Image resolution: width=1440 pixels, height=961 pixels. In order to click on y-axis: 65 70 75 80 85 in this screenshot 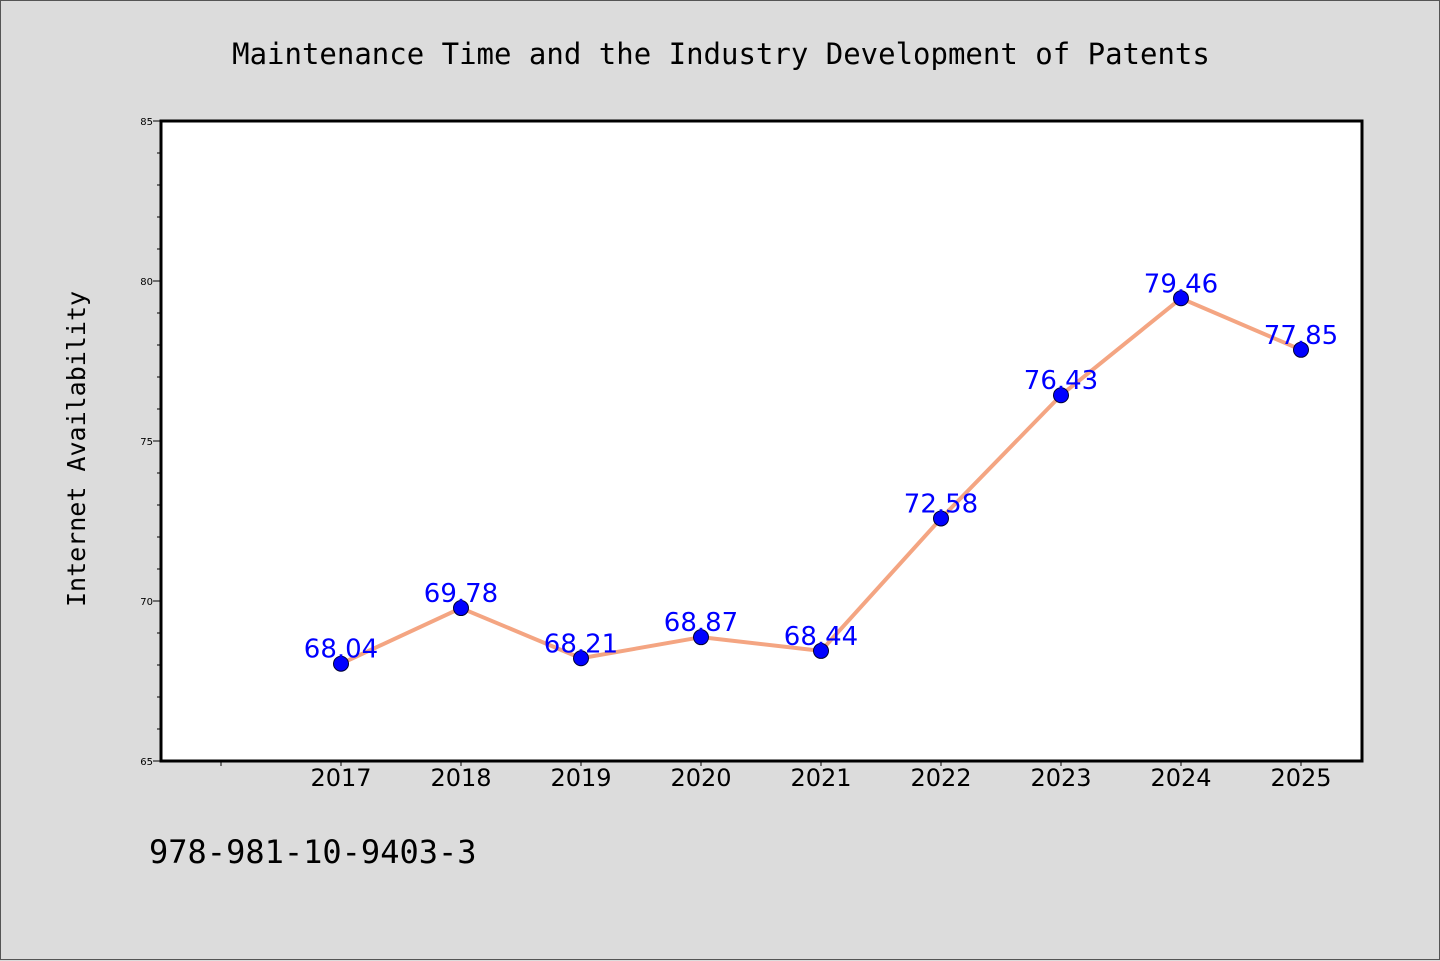, I will do `click(150, 442)`.